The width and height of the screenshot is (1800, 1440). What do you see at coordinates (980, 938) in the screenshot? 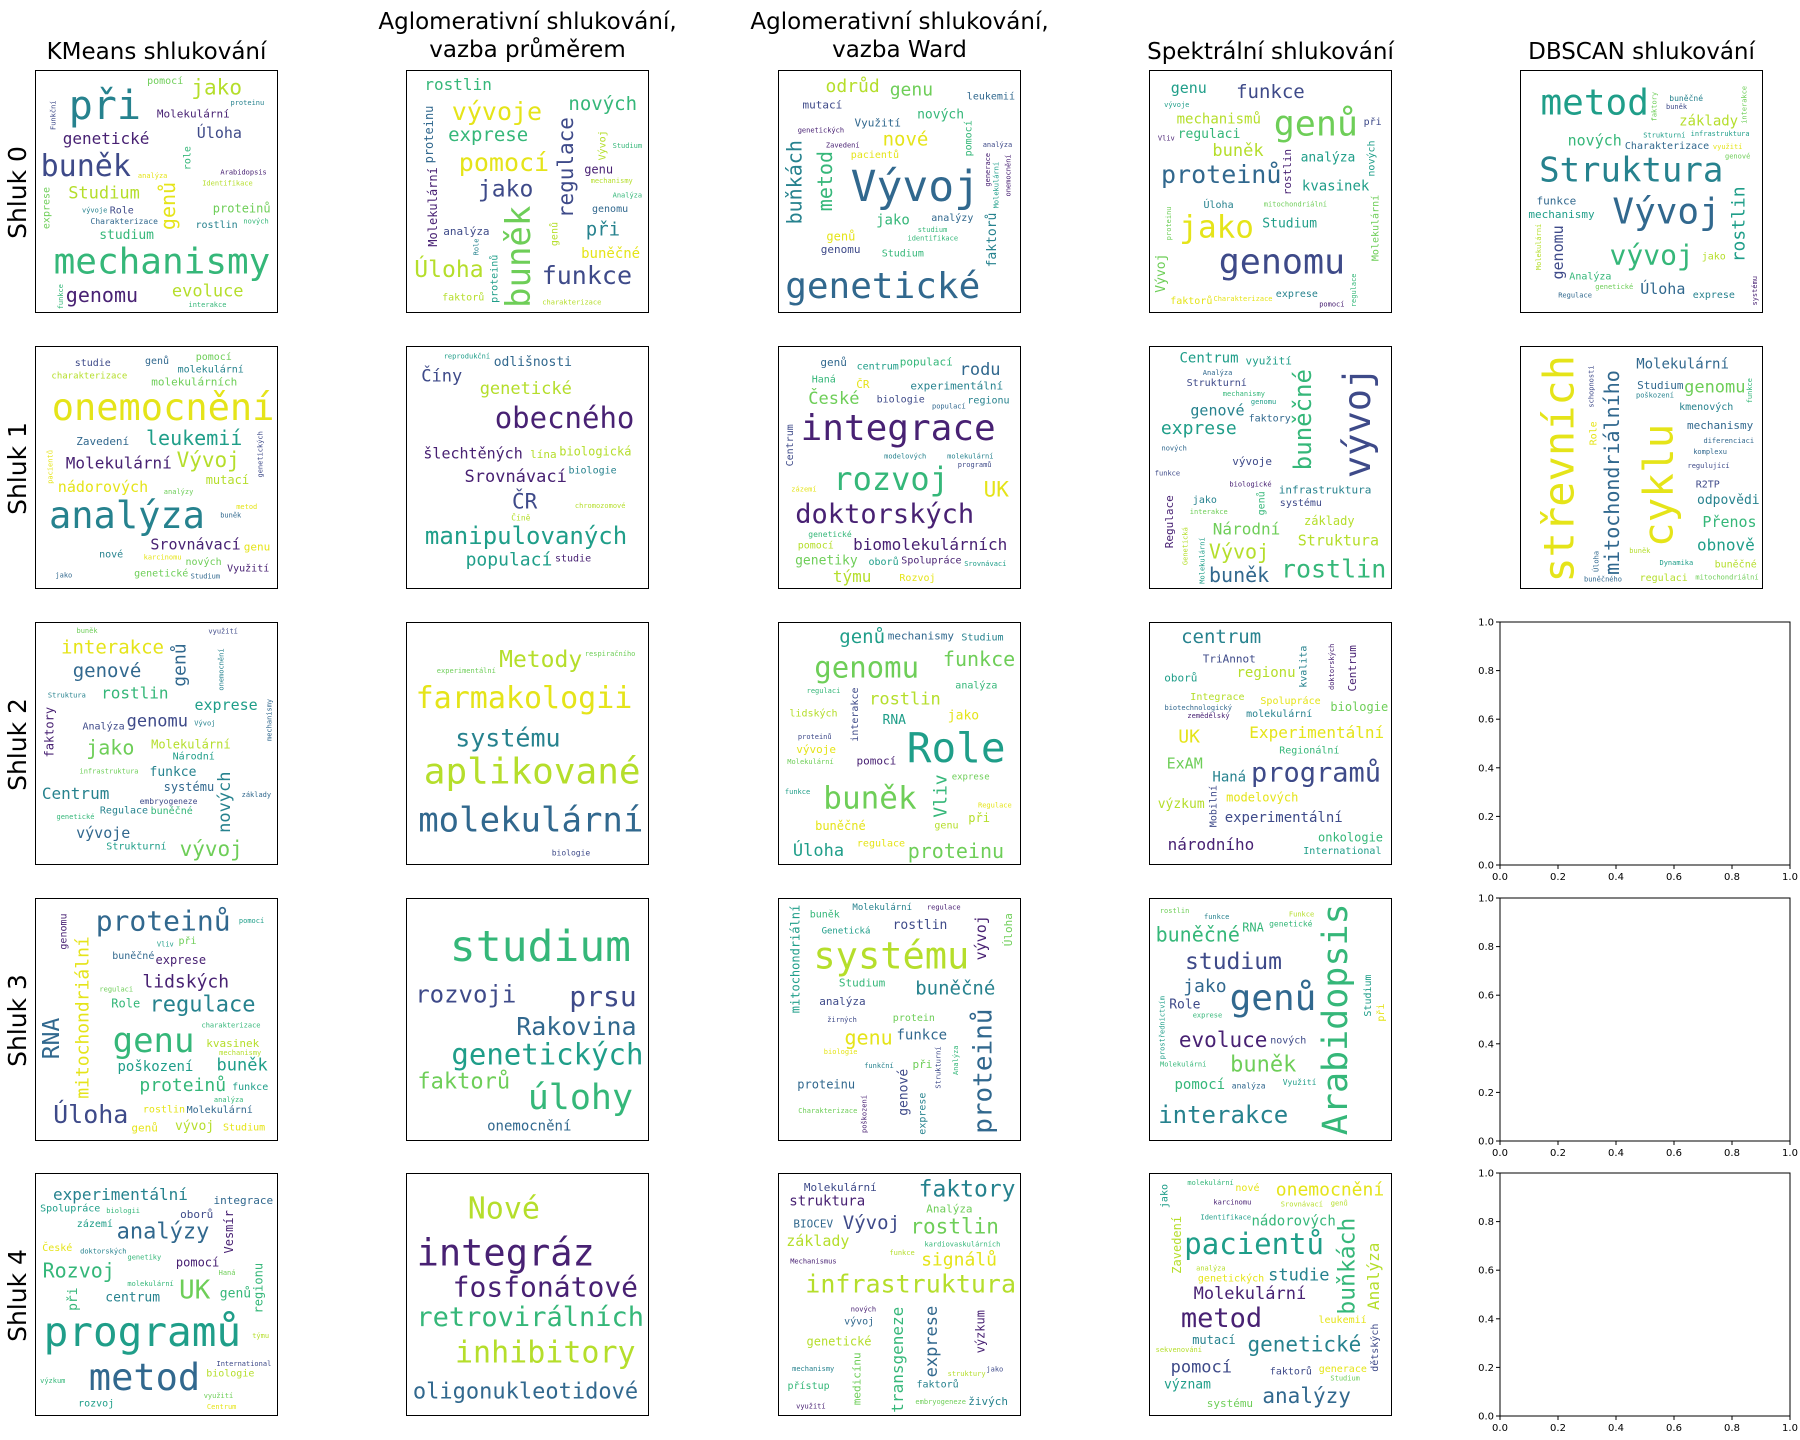
I see `wordcloud-word: vývoj` at bounding box center [980, 938].